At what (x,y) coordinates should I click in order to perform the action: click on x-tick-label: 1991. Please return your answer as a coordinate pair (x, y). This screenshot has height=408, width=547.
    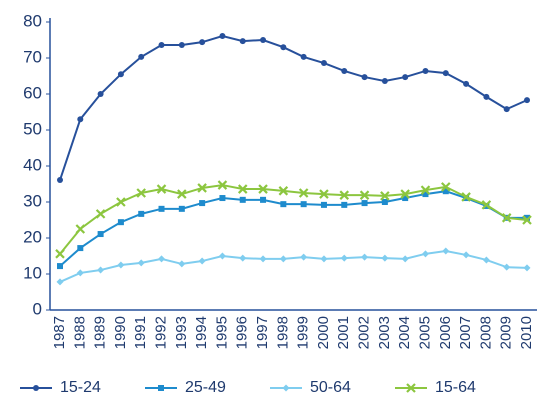
    Looking at the image, I should click on (140, 332).